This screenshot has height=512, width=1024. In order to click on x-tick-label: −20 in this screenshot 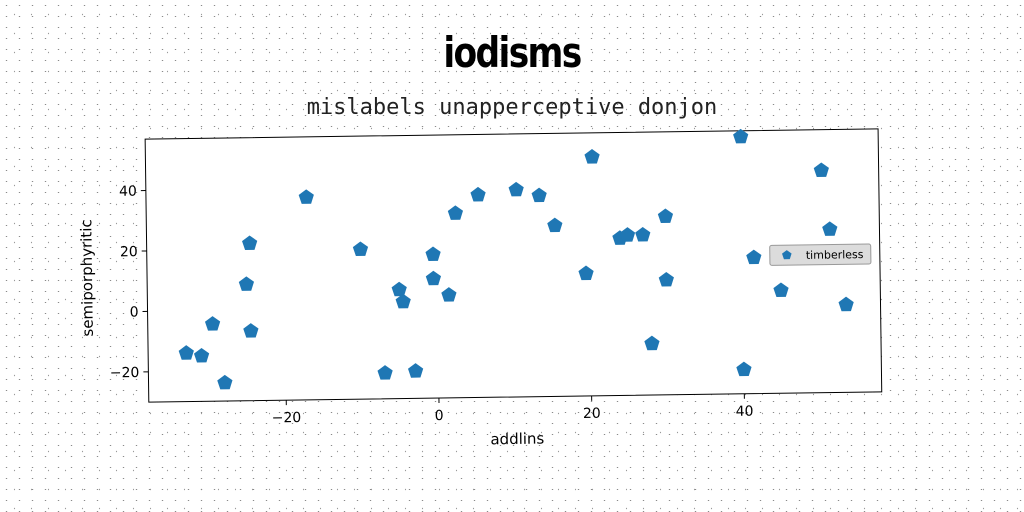, I will do `click(287, 418)`.